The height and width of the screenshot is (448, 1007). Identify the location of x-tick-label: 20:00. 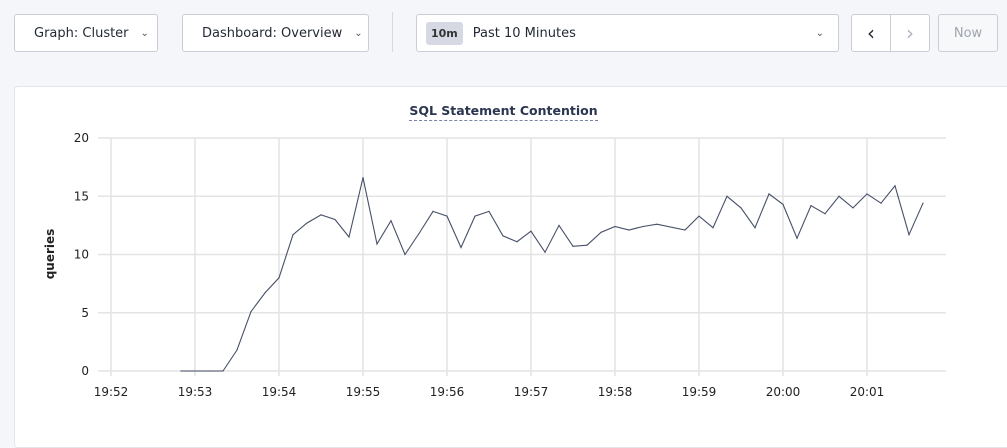
(783, 392).